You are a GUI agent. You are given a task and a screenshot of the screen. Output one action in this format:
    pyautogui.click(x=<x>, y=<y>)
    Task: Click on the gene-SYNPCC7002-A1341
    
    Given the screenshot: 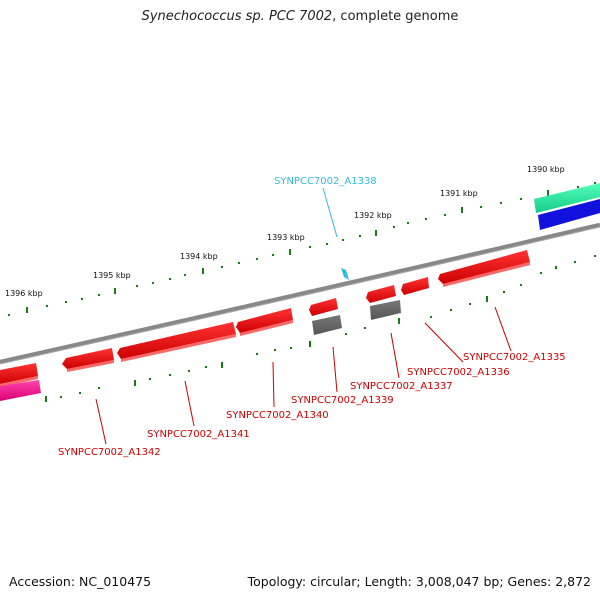 What is the action you would take?
    pyautogui.click(x=176, y=342)
    